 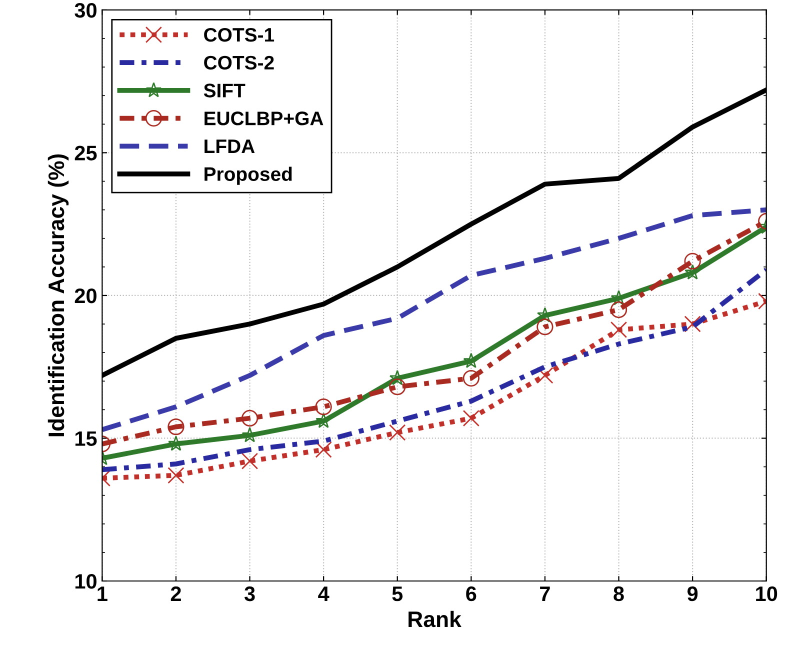 What do you see at coordinates (239, 63) in the screenshot?
I see `legend-label: COTS-2` at bounding box center [239, 63].